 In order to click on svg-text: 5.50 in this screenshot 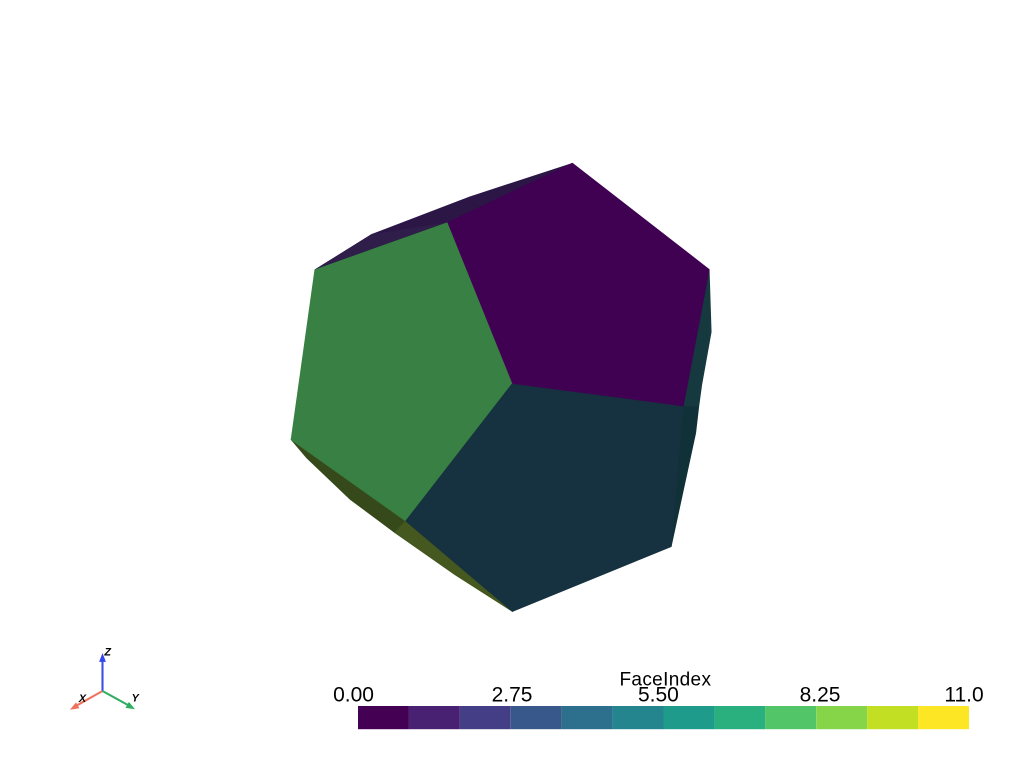, I will do `click(658, 694)`.